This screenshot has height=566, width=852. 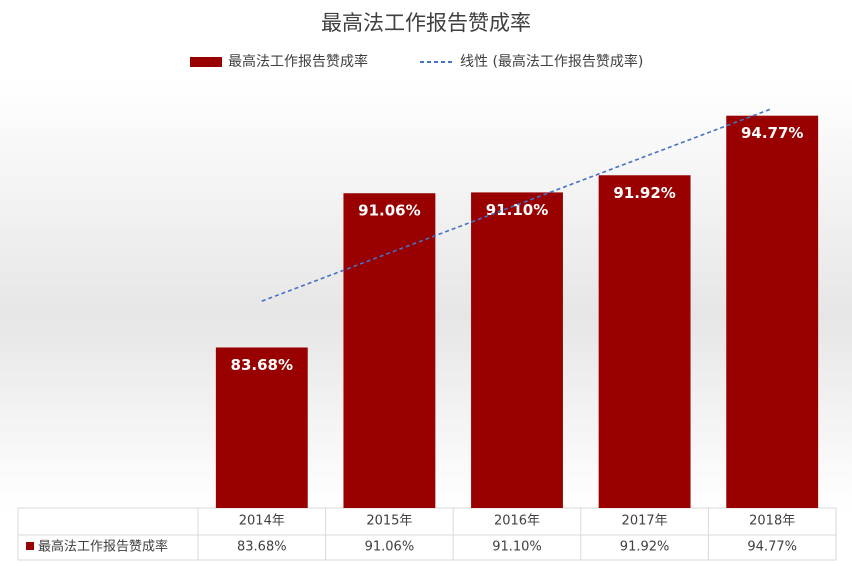 I want to click on x-tick-label: 2014年, so click(x=262, y=521).